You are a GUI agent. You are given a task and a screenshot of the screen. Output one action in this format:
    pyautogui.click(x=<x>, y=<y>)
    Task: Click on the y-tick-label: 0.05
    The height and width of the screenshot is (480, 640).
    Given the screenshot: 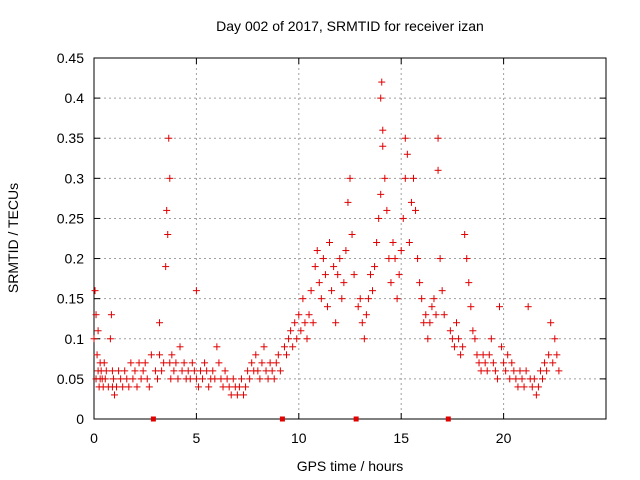 What is the action you would take?
    pyautogui.click(x=70, y=379)
    